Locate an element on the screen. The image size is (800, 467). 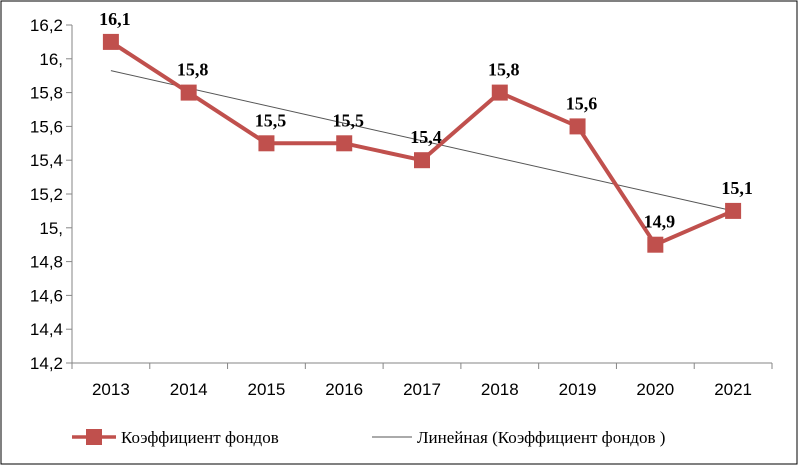
y-tick-label: 14,6 is located at coordinates (46, 295).